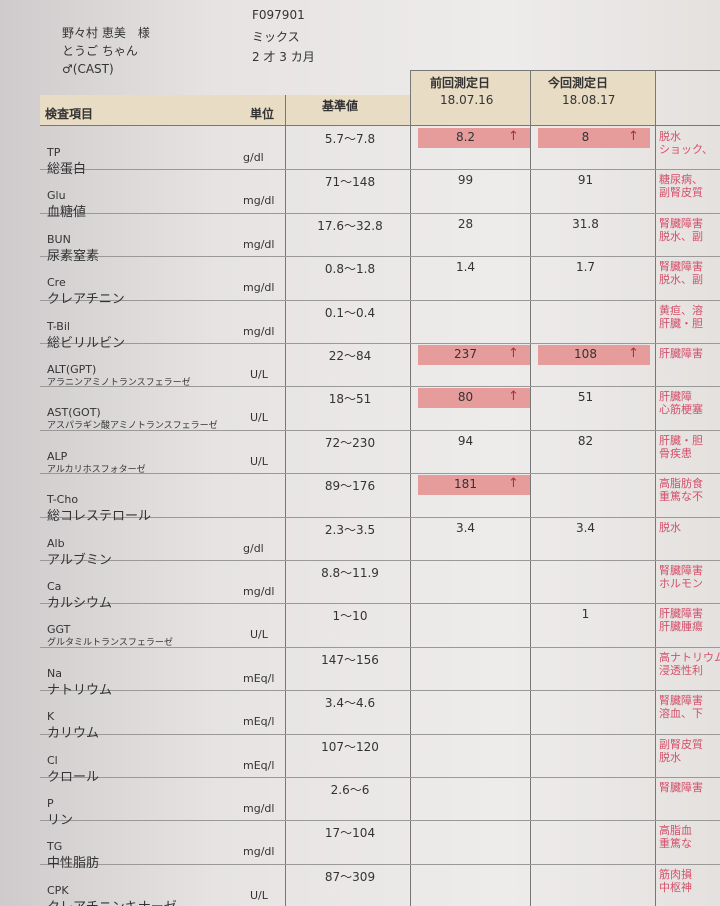 Image resolution: width=720 pixels, height=906 pixels. What do you see at coordinates (56, 196) in the screenshot?
I see `item-code: Glu` at bounding box center [56, 196].